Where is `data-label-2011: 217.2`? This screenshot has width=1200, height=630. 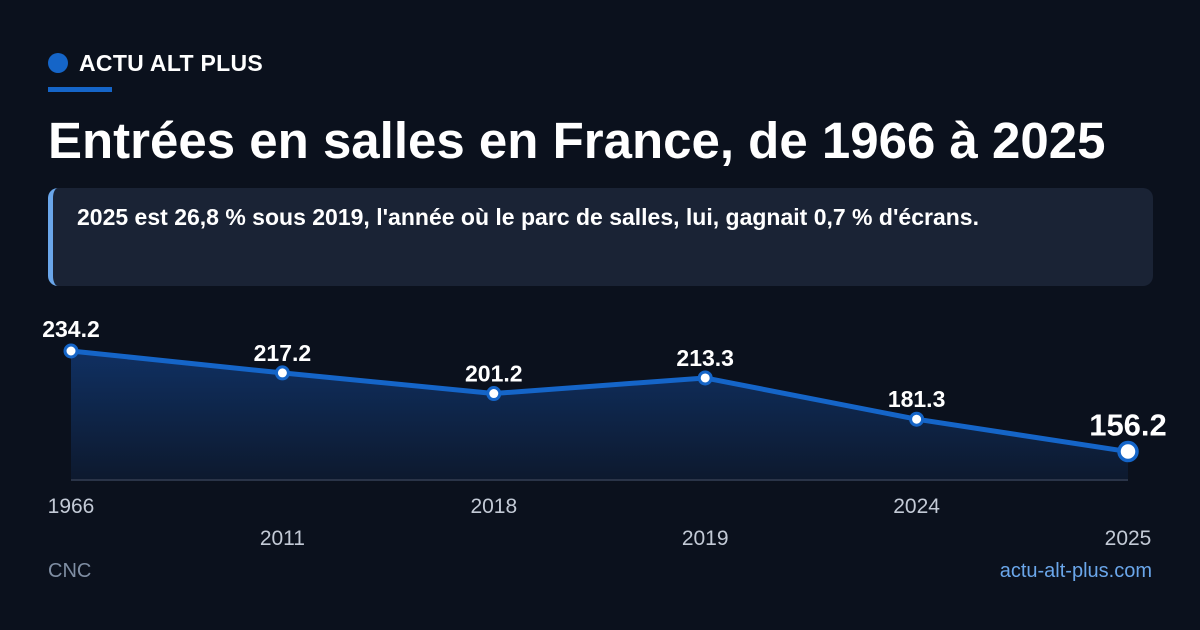 data-label-2011: 217.2 is located at coordinates (283, 353).